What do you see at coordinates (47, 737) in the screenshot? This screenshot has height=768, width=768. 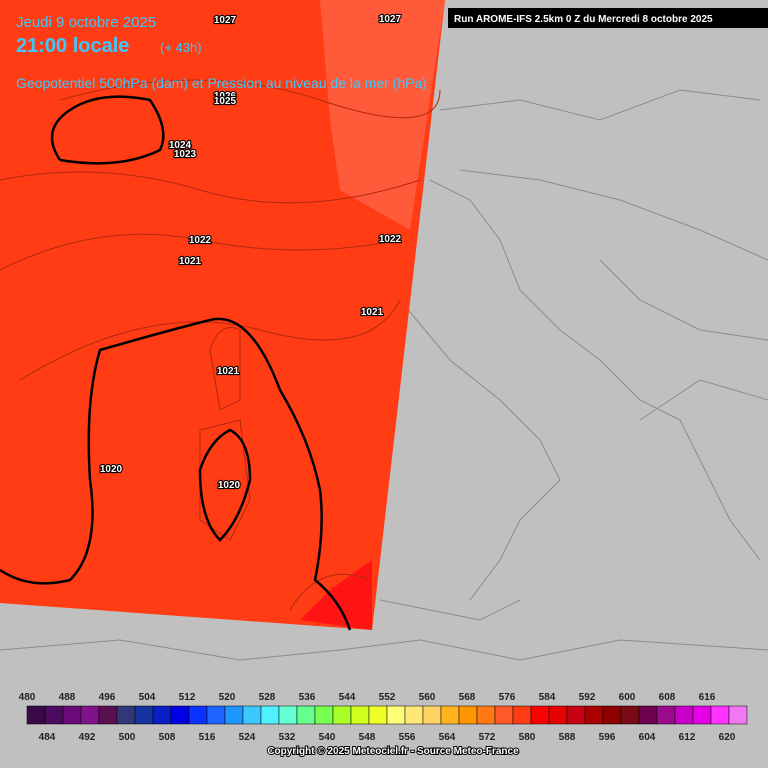 I see `colorbar-label: 484` at bounding box center [47, 737].